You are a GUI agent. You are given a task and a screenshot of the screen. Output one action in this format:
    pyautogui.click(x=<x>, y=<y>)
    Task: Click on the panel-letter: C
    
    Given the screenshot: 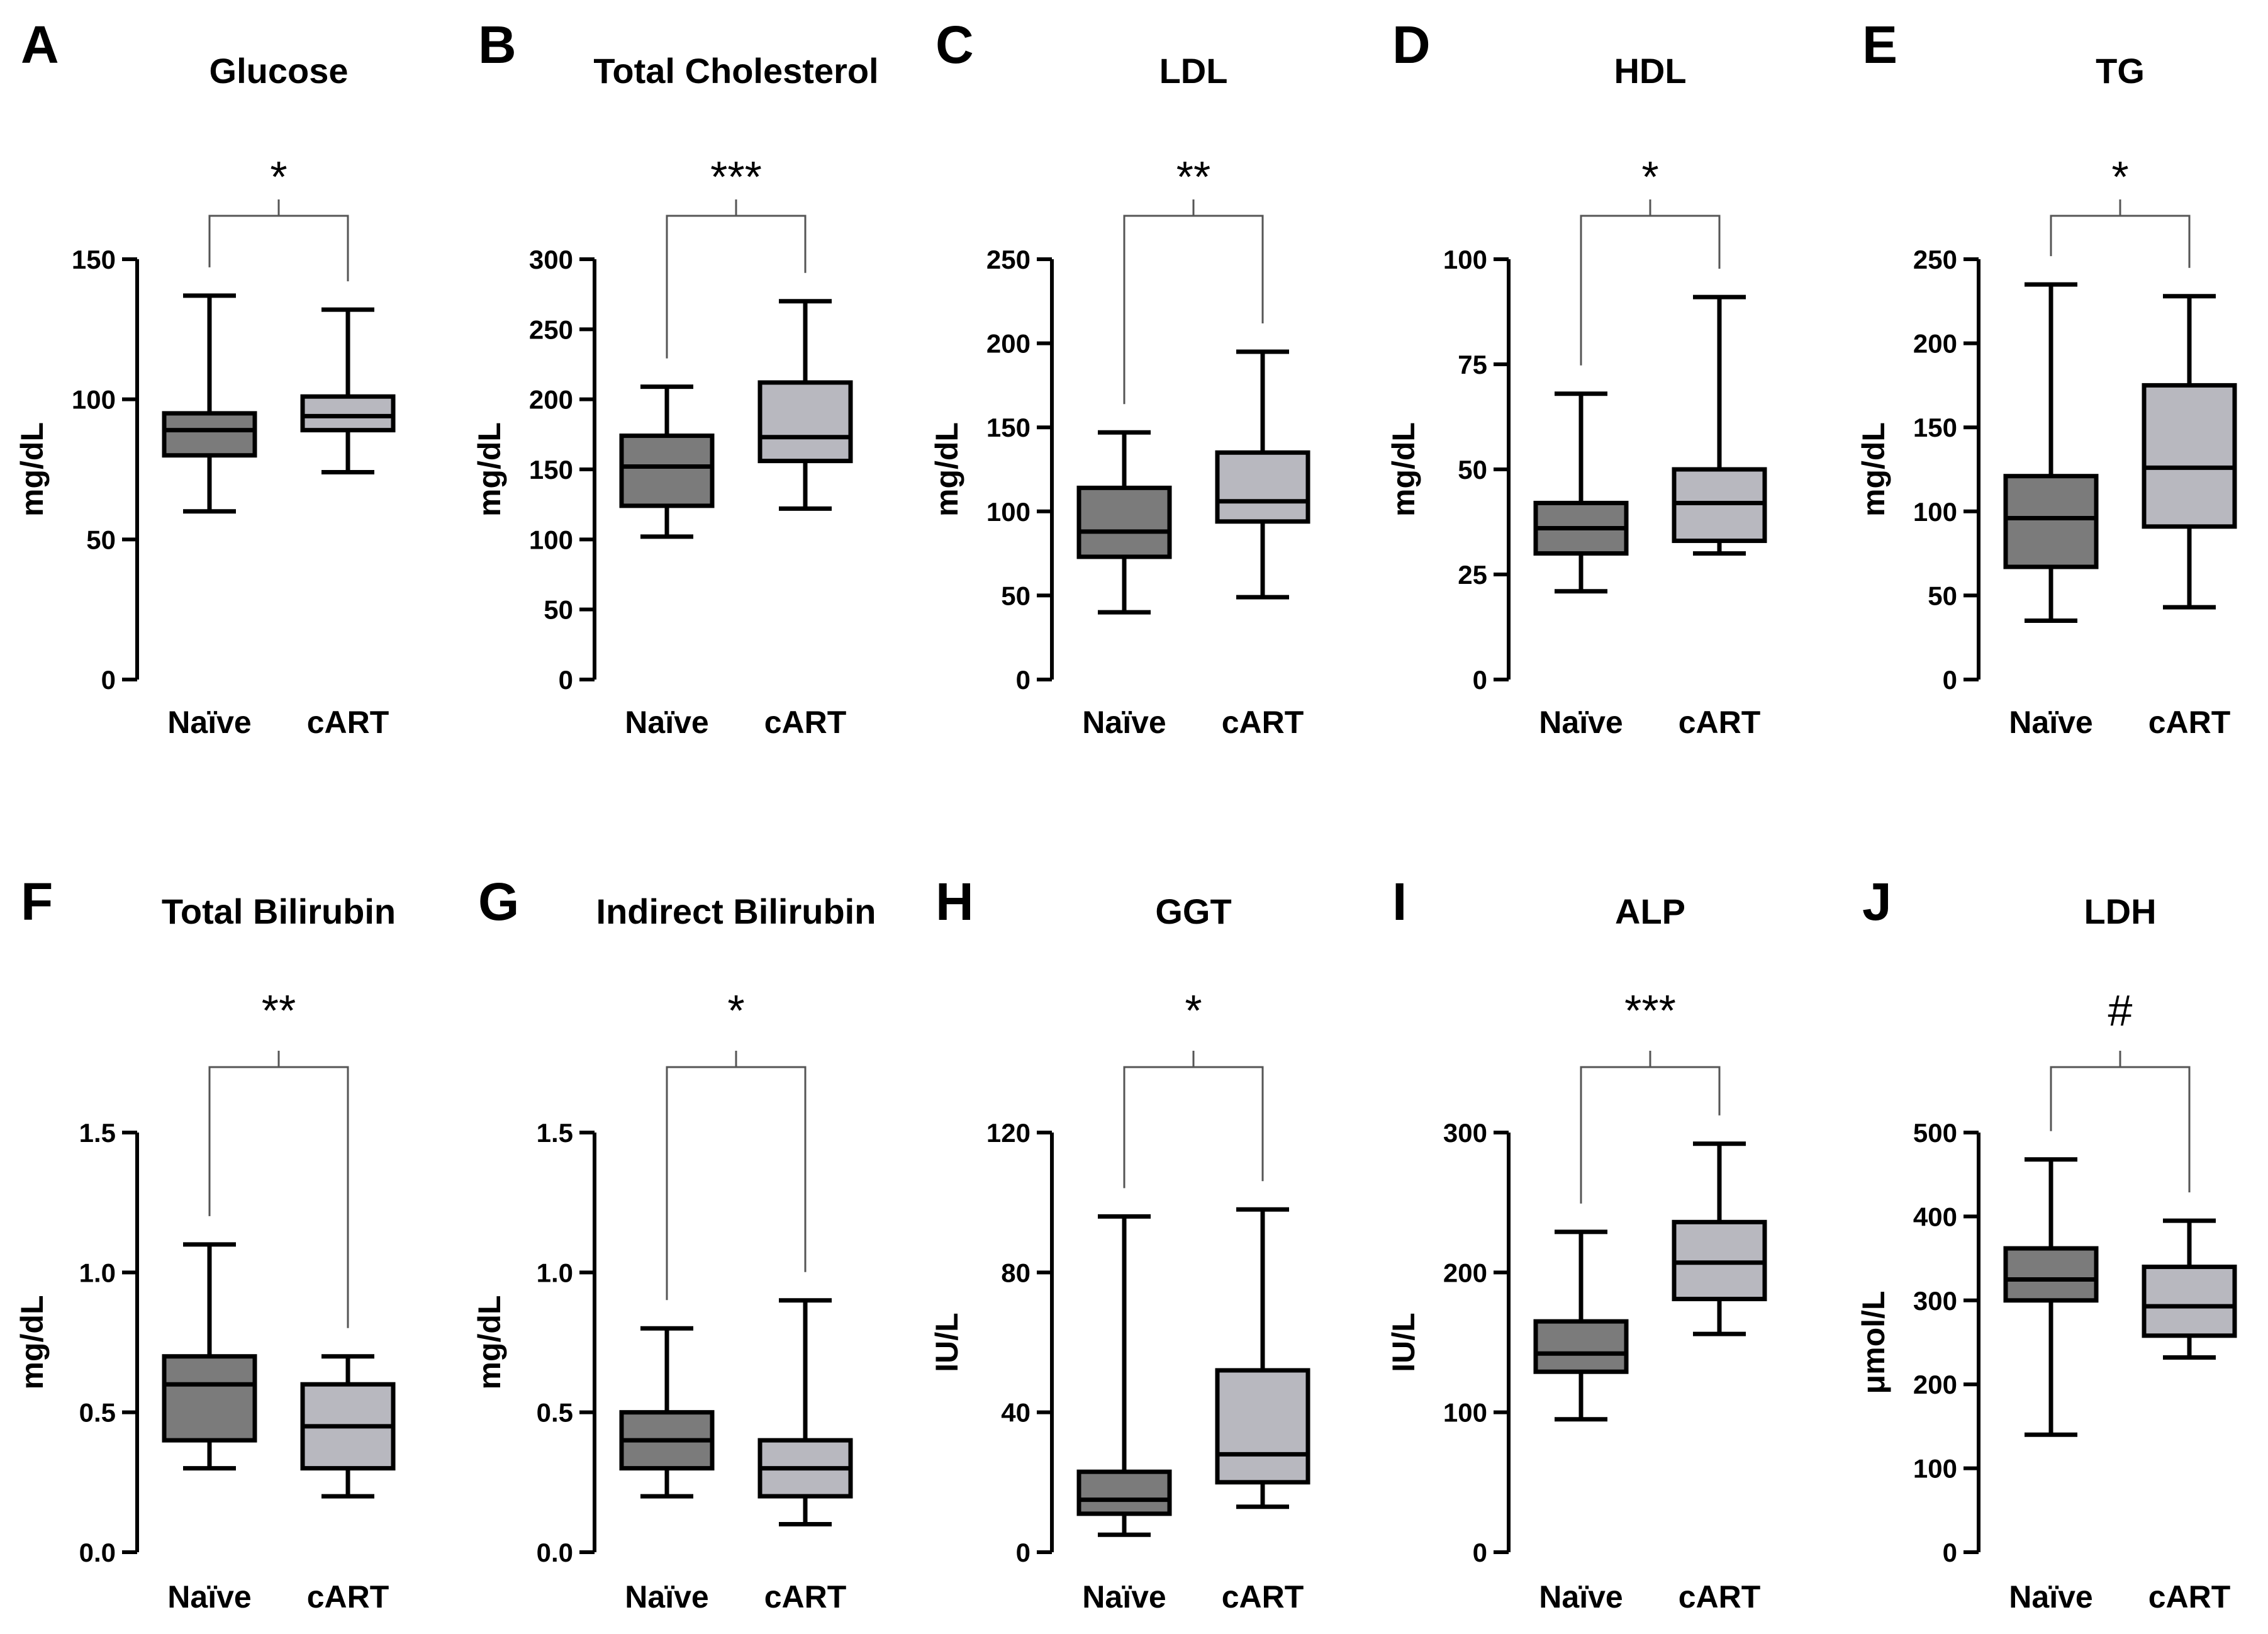 What is the action you would take?
    pyautogui.click(x=955, y=44)
    